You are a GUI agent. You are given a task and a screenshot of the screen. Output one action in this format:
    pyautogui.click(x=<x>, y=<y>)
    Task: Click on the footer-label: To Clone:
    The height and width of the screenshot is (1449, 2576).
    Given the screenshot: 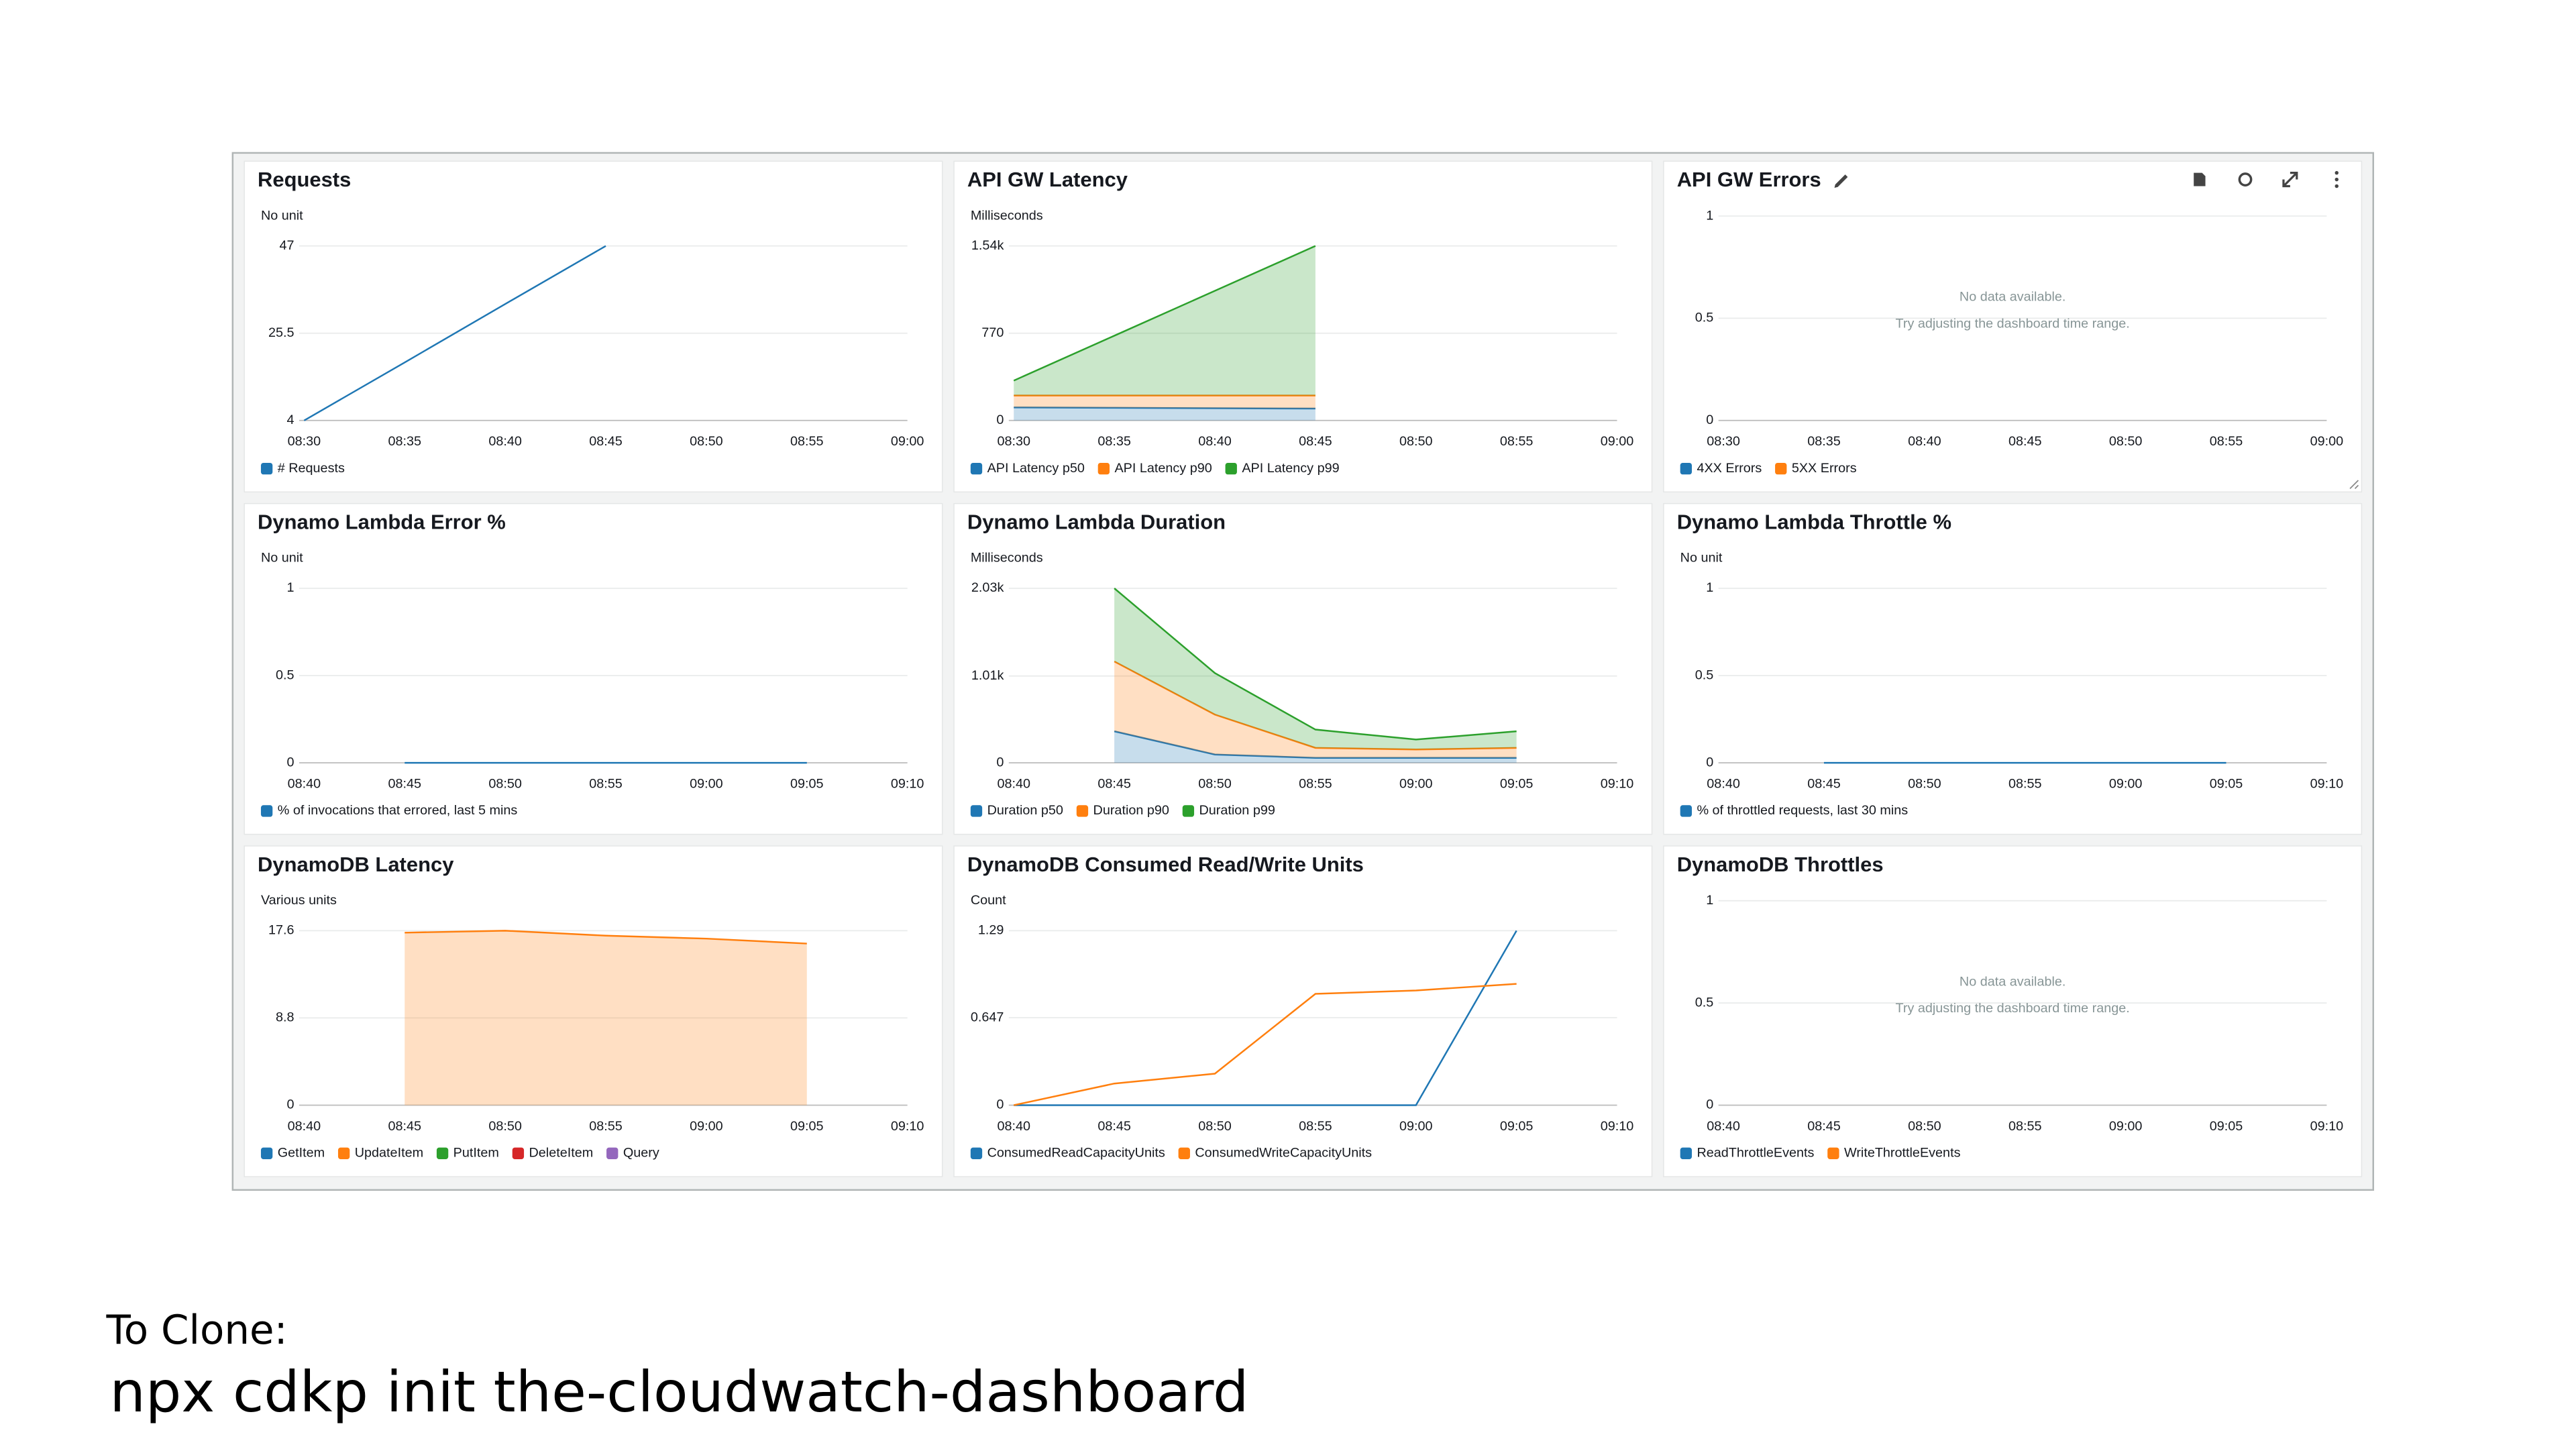 What is the action you would take?
    pyautogui.click(x=197, y=1330)
    